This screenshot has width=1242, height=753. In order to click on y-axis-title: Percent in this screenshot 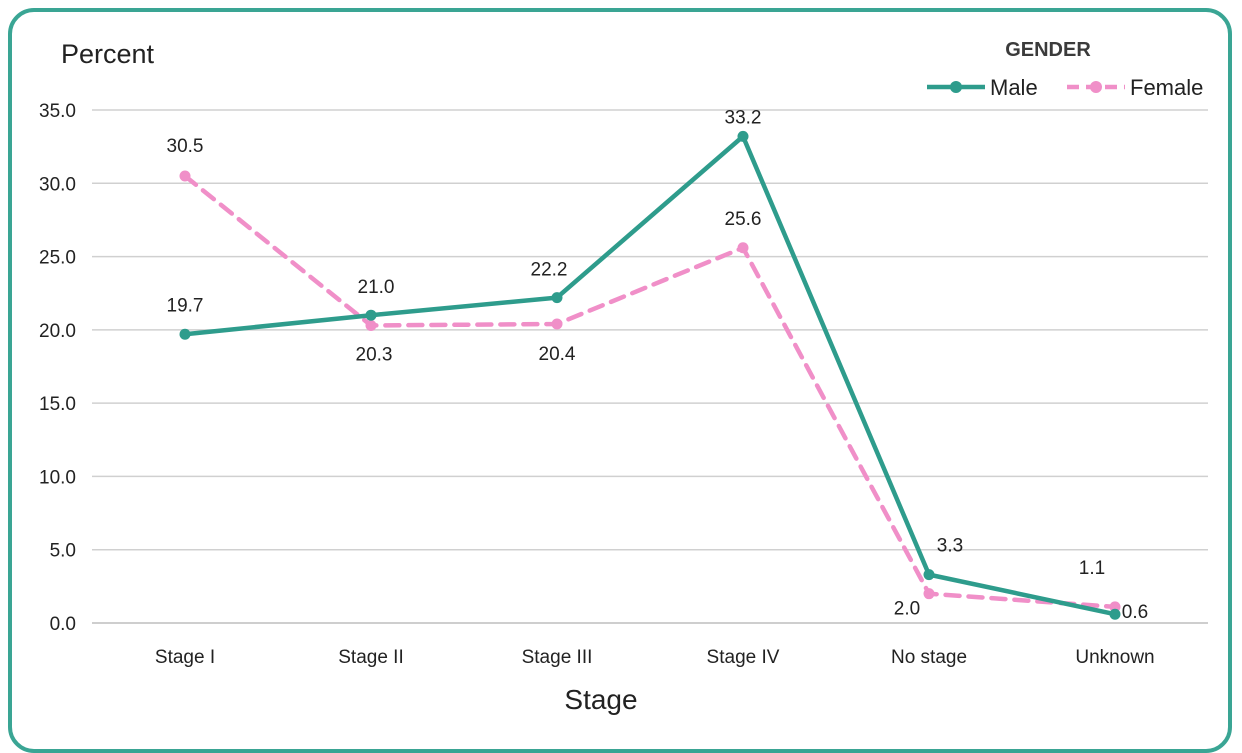, I will do `click(108, 54)`.